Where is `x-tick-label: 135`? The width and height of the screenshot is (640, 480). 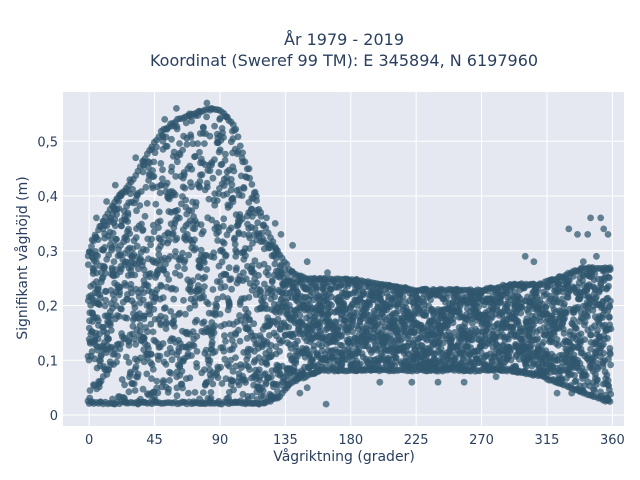
x-tick-label: 135 is located at coordinates (285, 440).